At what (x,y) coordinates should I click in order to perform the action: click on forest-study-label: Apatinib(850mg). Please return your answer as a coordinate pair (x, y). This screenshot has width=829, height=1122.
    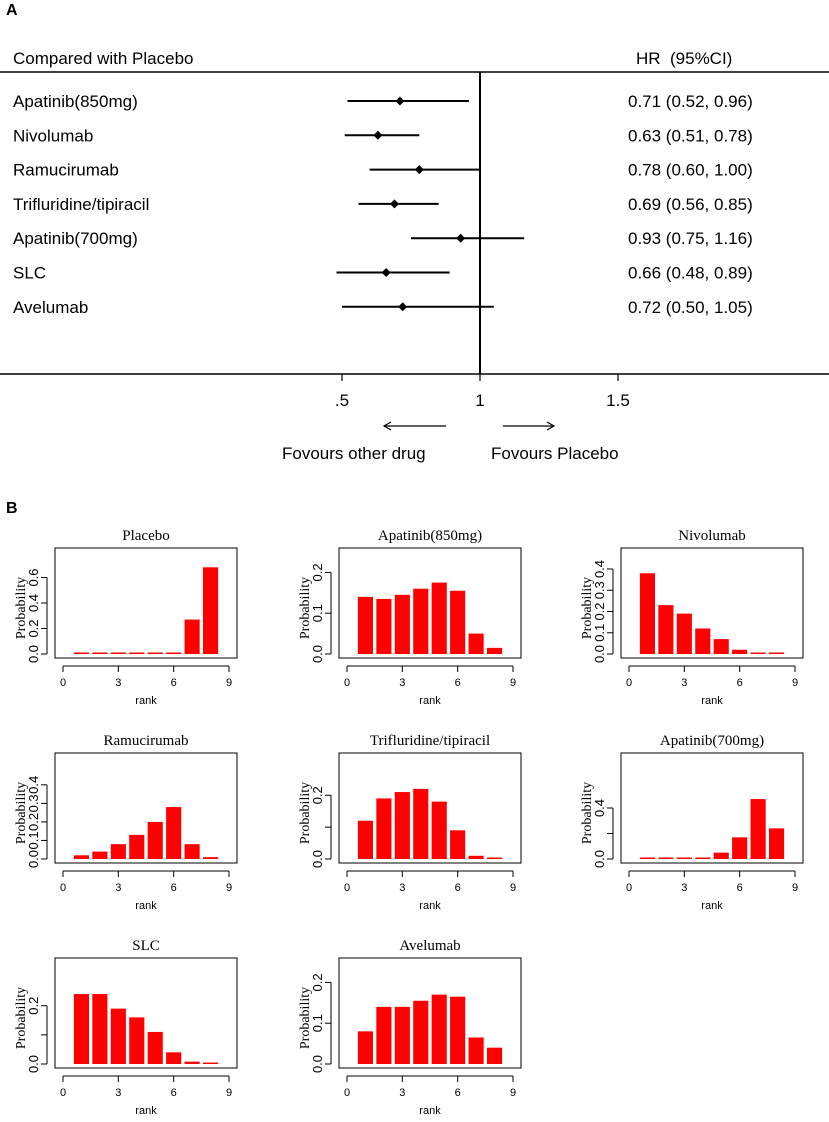
    Looking at the image, I should click on (75, 101).